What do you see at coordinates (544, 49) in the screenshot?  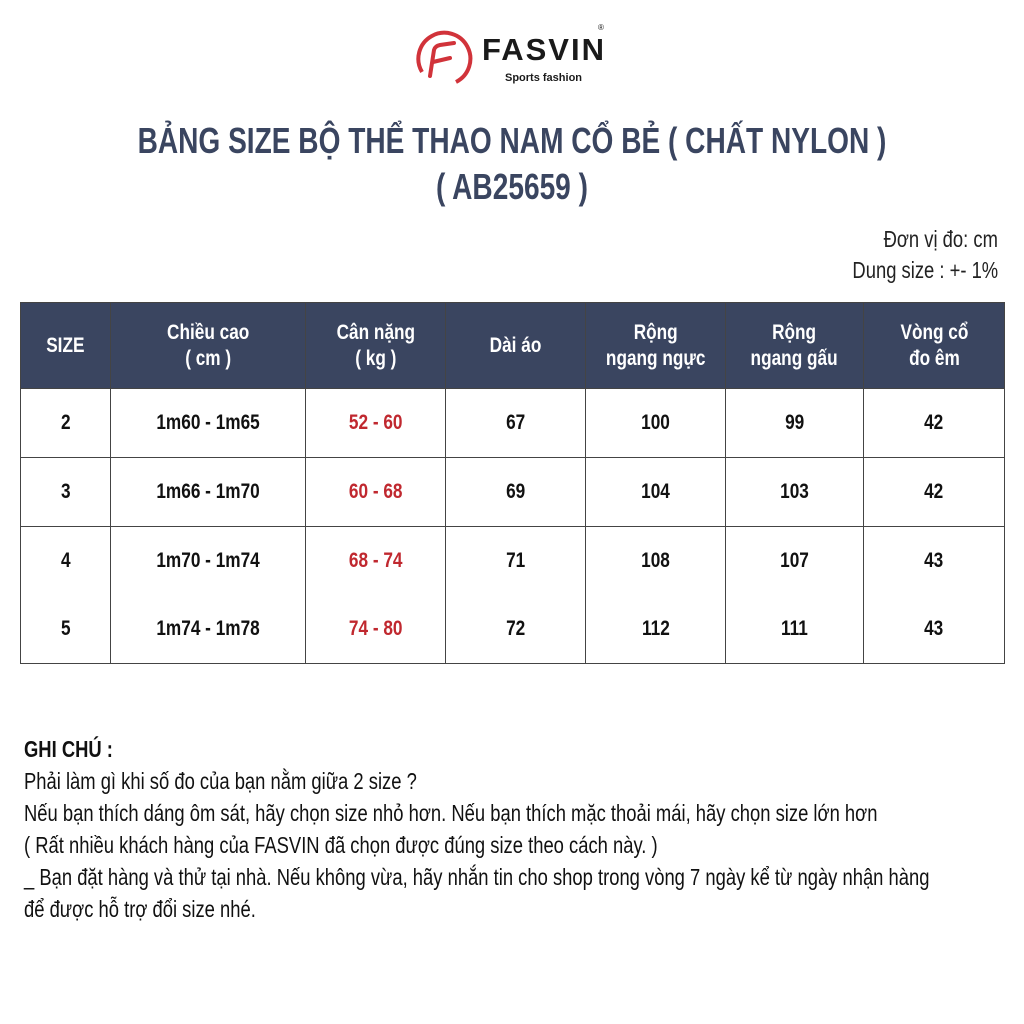 I see `logo-brand: FASVIN` at bounding box center [544, 49].